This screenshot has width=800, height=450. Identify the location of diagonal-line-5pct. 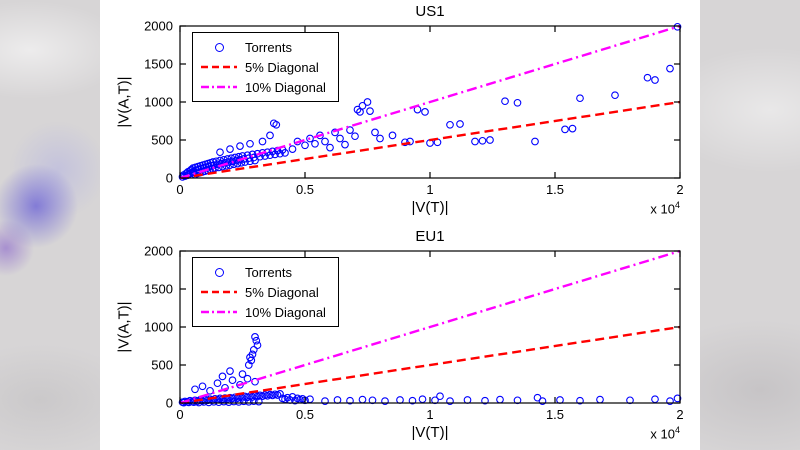
(430, 140).